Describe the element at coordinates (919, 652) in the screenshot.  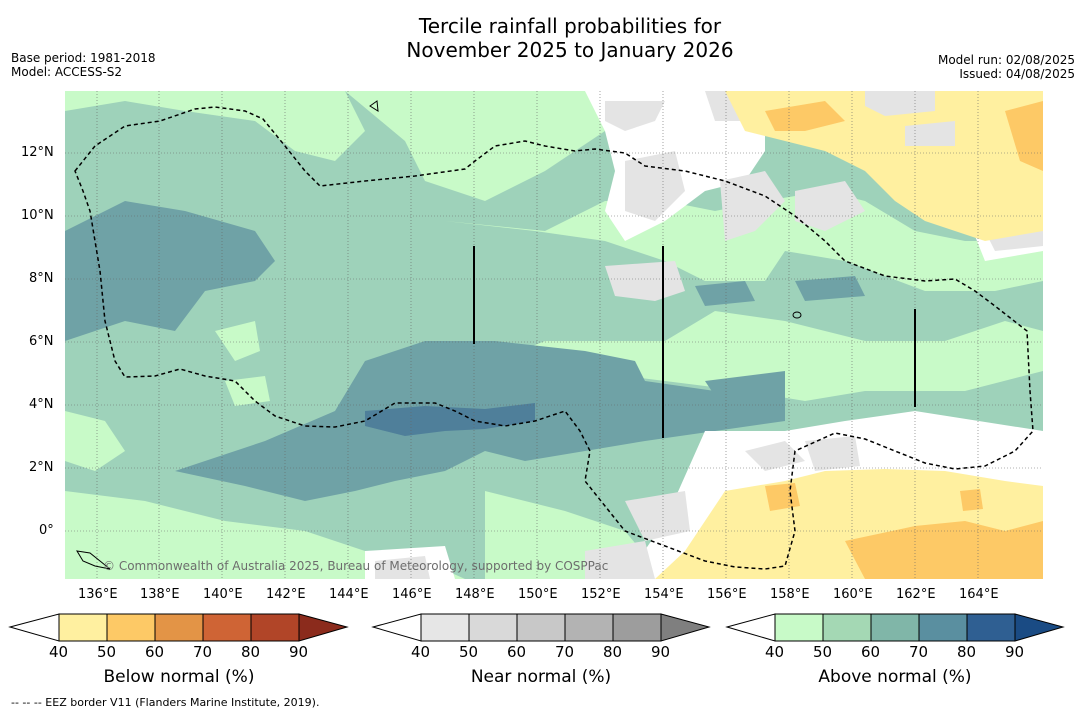
I see `cb3-tick-70: 70` at that location.